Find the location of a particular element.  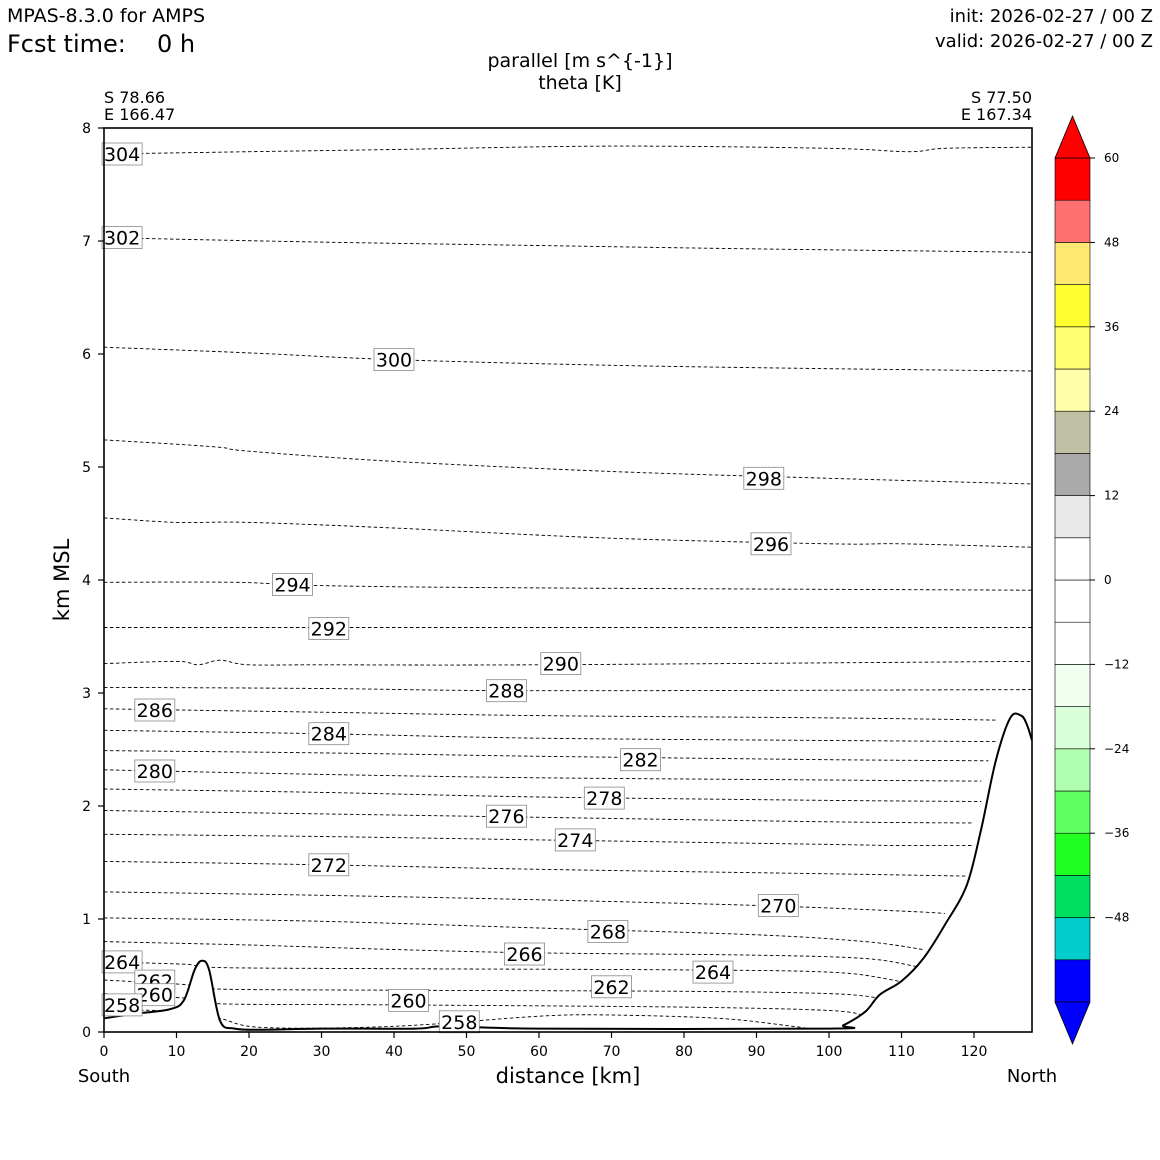

contour-label-text: 268 is located at coordinates (608, 932).